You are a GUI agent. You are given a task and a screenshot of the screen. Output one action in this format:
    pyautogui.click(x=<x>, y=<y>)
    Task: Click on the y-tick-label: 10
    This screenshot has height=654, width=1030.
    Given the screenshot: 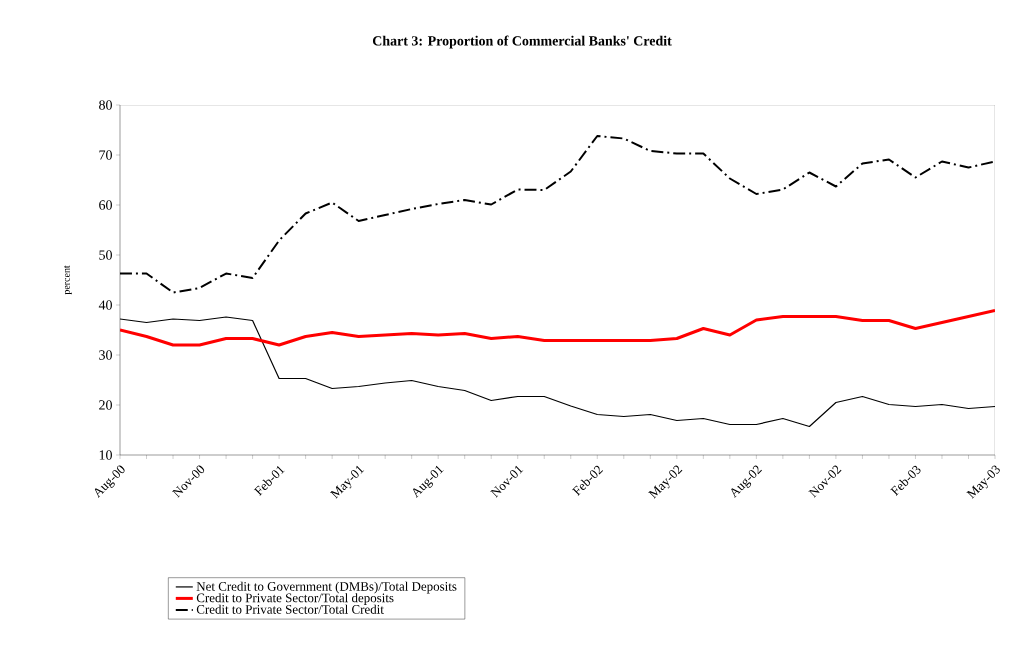 What is the action you would take?
    pyautogui.click(x=105, y=455)
    